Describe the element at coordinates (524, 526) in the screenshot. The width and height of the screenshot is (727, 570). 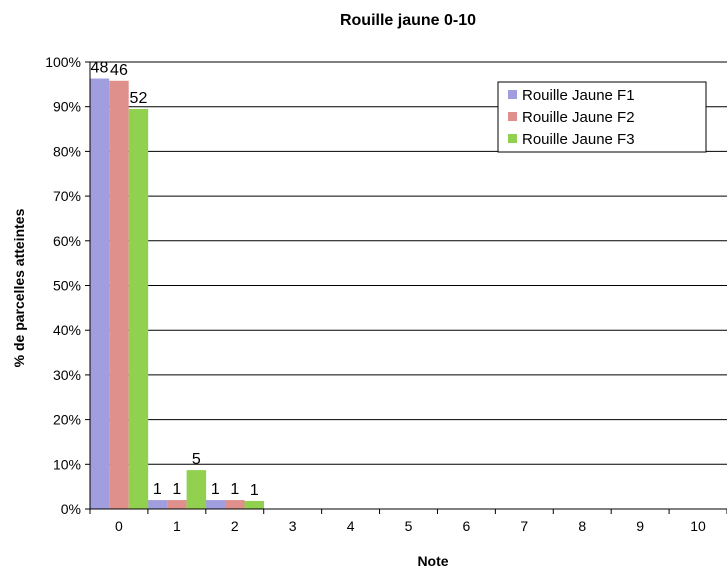
I see `x-tick-label: 7` at that location.